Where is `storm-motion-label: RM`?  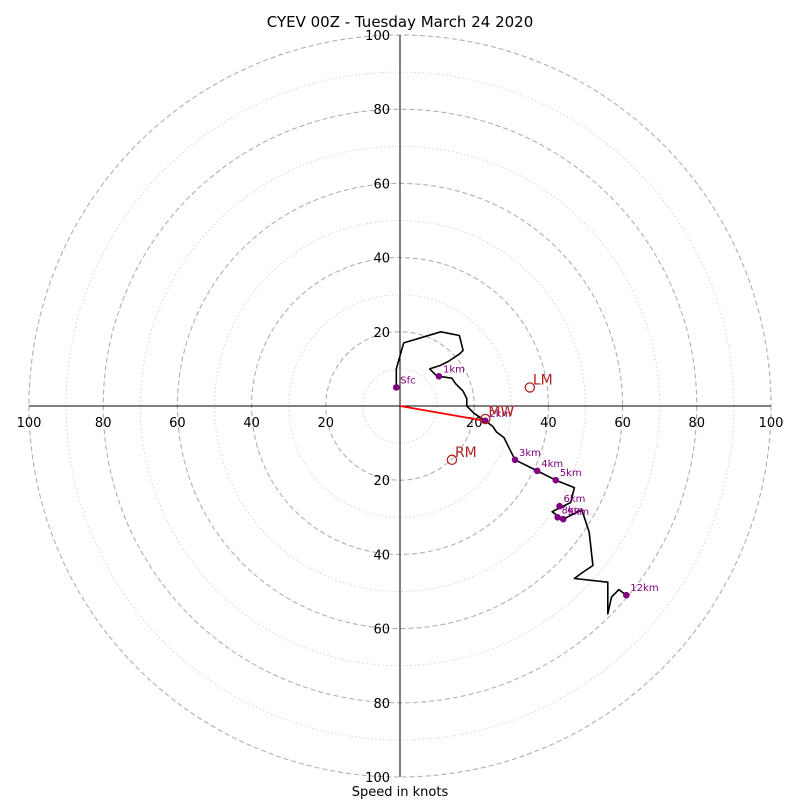 storm-motion-label: RM is located at coordinates (466, 453).